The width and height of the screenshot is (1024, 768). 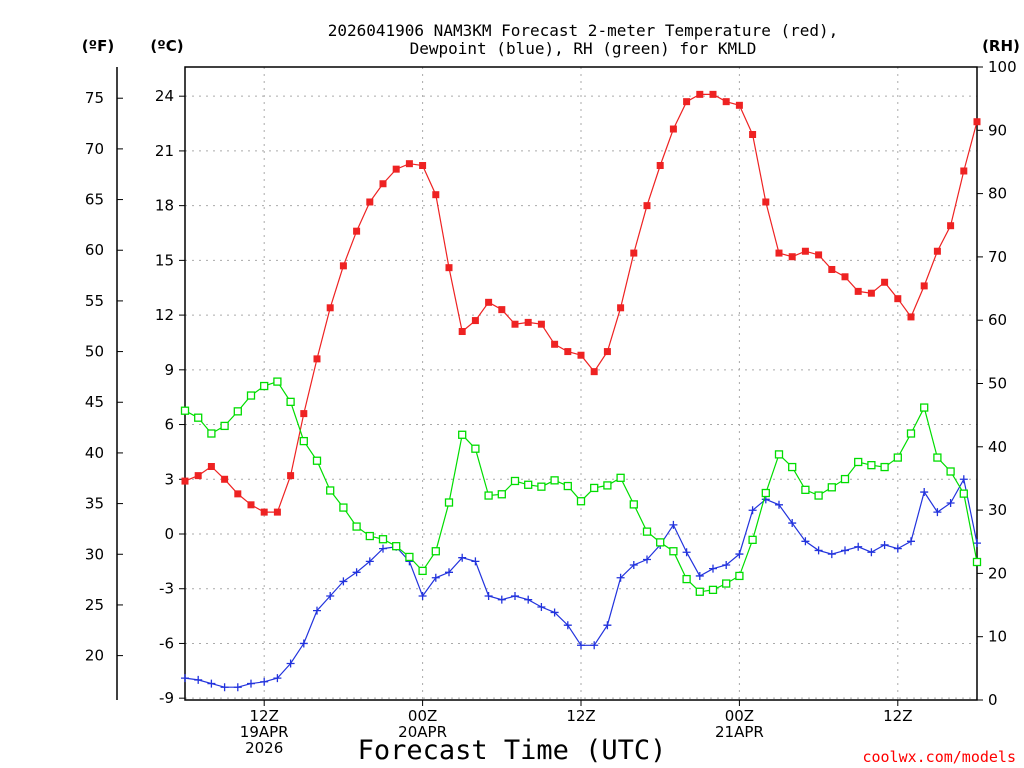 I want to click on celsius-tick-label: 24, so click(x=164, y=96).